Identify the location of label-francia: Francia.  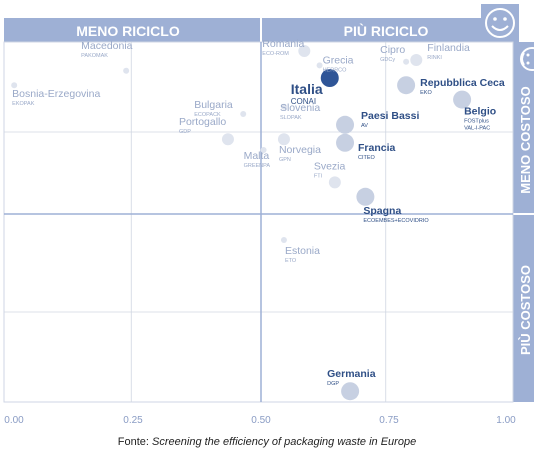
(377, 148).